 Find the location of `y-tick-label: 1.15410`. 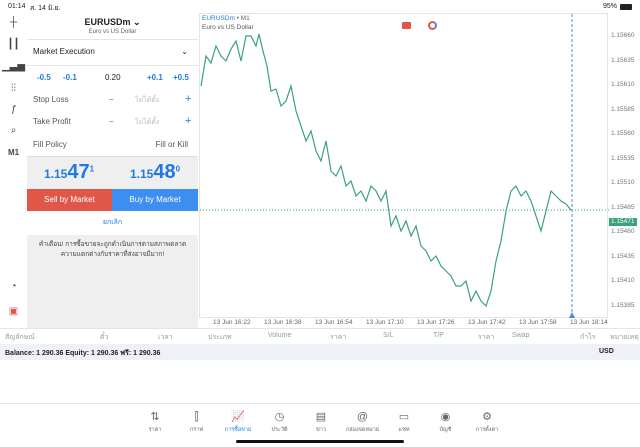

y-tick-label: 1.15410 is located at coordinates (623, 280).